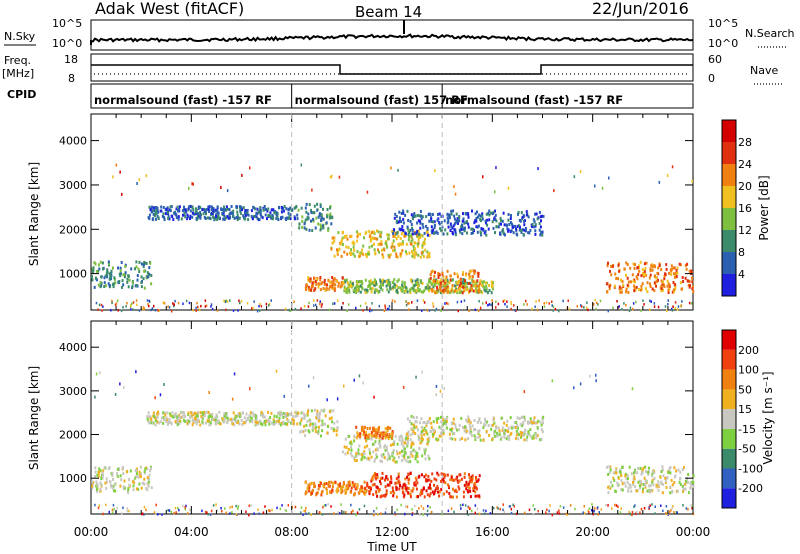 This screenshot has width=800, height=554. What do you see at coordinates (71, 78) in the screenshot?
I see `freq-tick-bottom: 8` at bounding box center [71, 78].